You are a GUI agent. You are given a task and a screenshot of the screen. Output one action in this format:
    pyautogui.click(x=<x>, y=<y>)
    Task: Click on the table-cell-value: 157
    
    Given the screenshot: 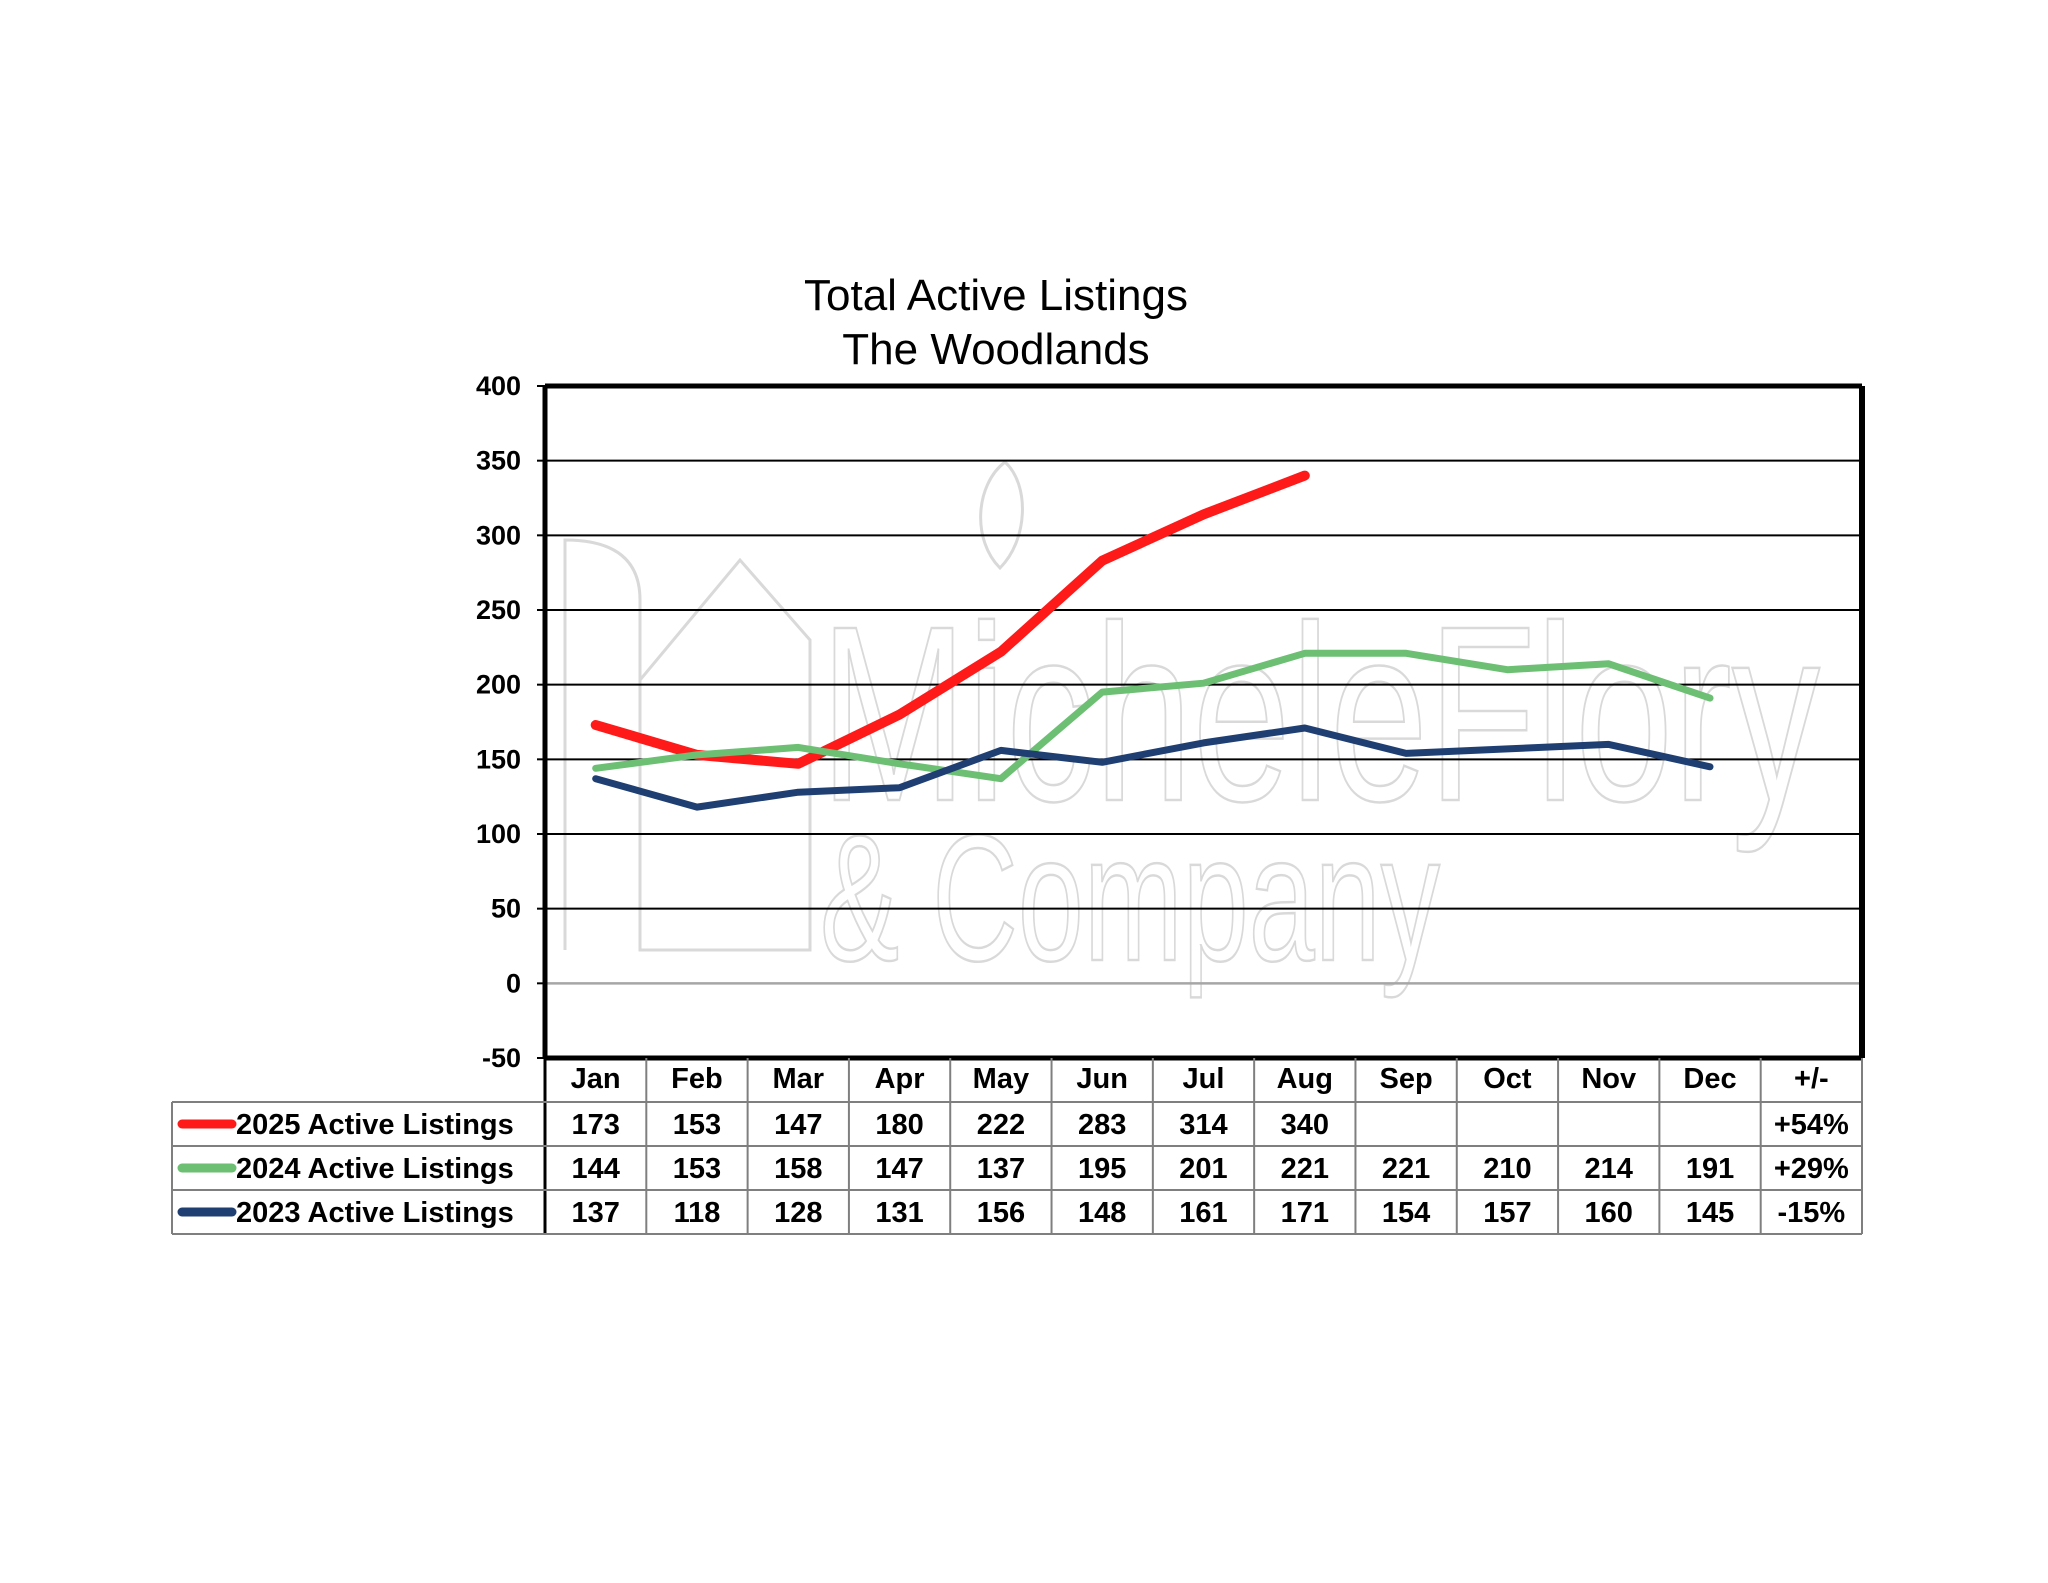 What is the action you would take?
    pyautogui.click(x=1507, y=1213)
    